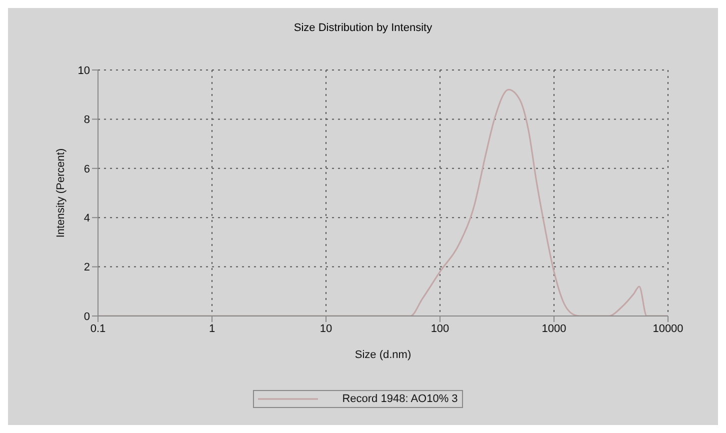  What do you see at coordinates (326, 328) in the screenshot?
I see `x-tick-label: 10` at bounding box center [326, 328].